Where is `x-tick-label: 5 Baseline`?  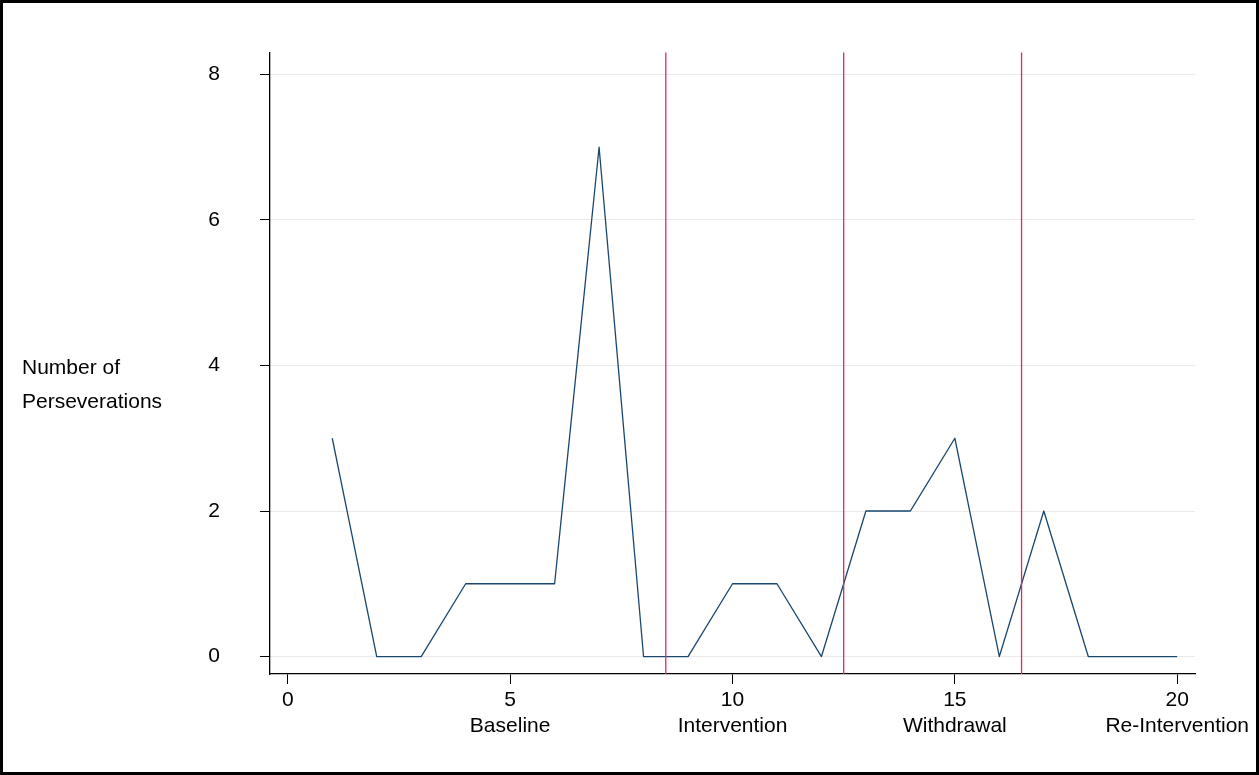
x-tick-label: 5 Baseline is located at coordinates (510, 711).